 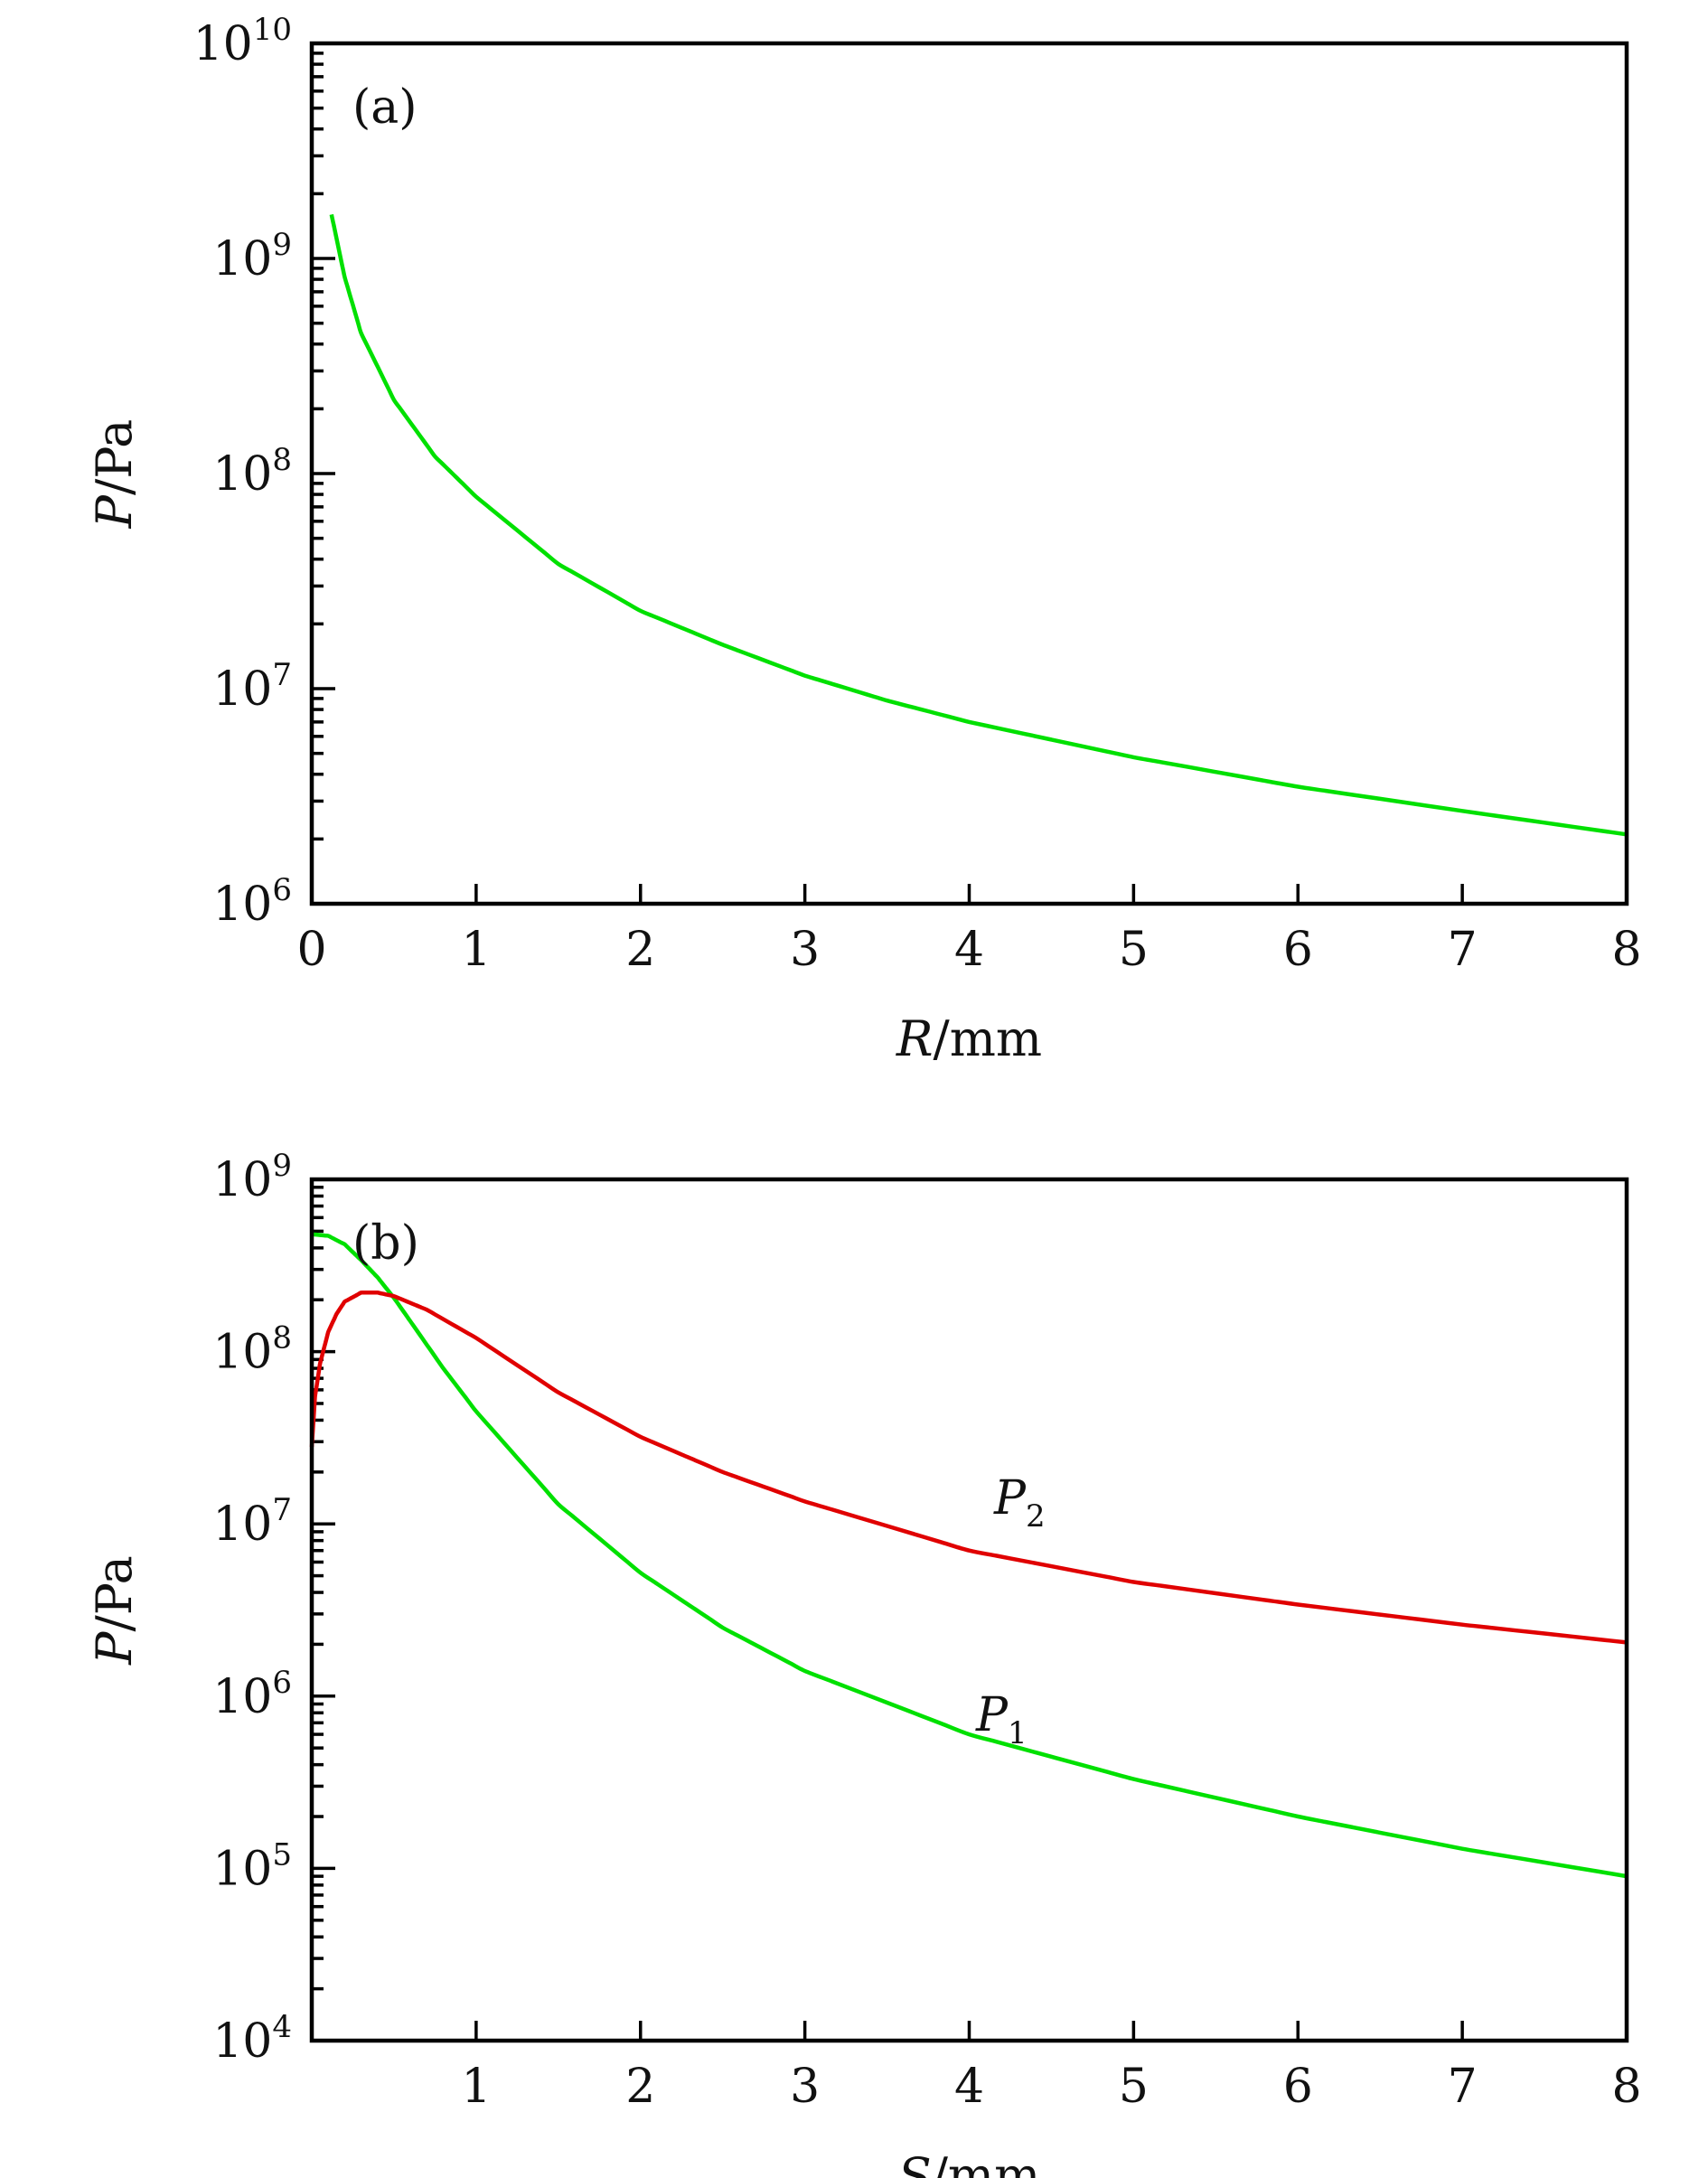 What do you see at coordinates (385, 107) in the screenshot?
I see `panel-label-a: (a)` at bounding box center [385, 107].